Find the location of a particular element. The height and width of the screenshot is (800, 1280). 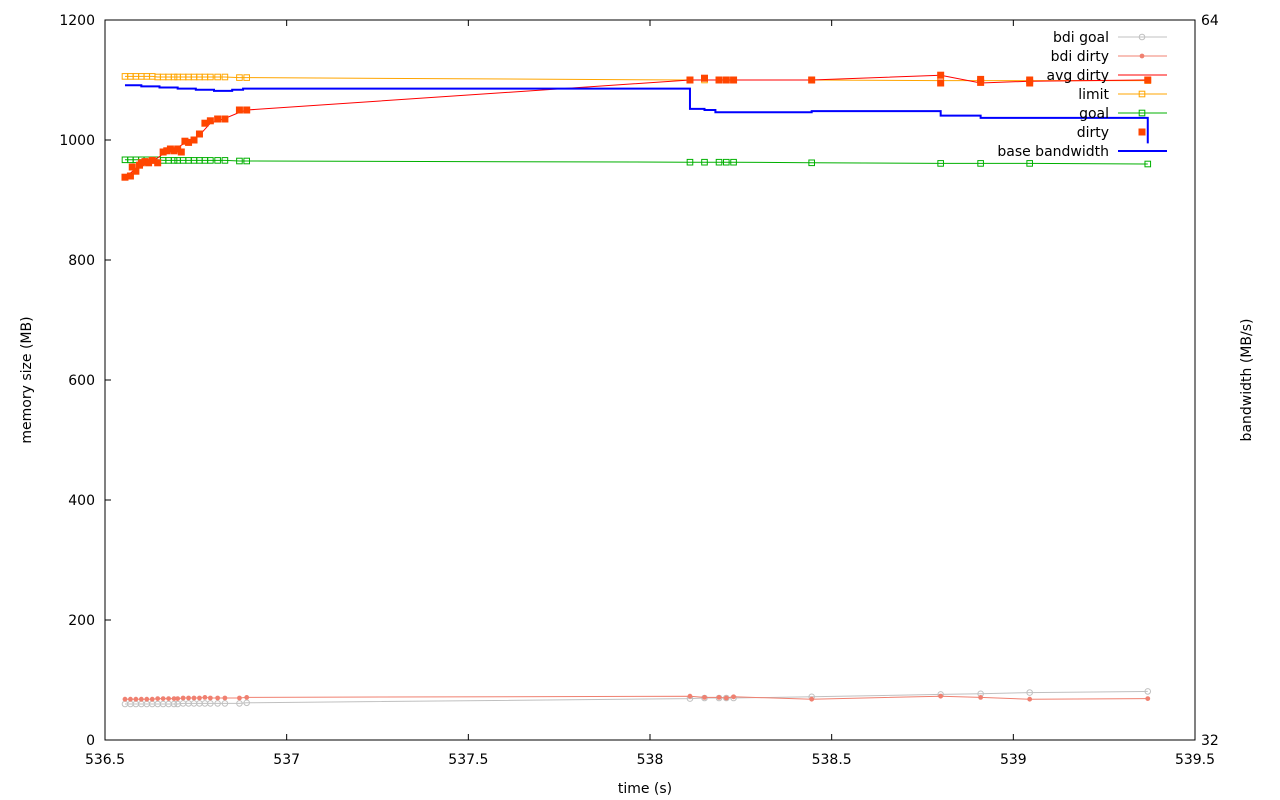

x-tick-label: 538 is located at coordinates (650, 760).